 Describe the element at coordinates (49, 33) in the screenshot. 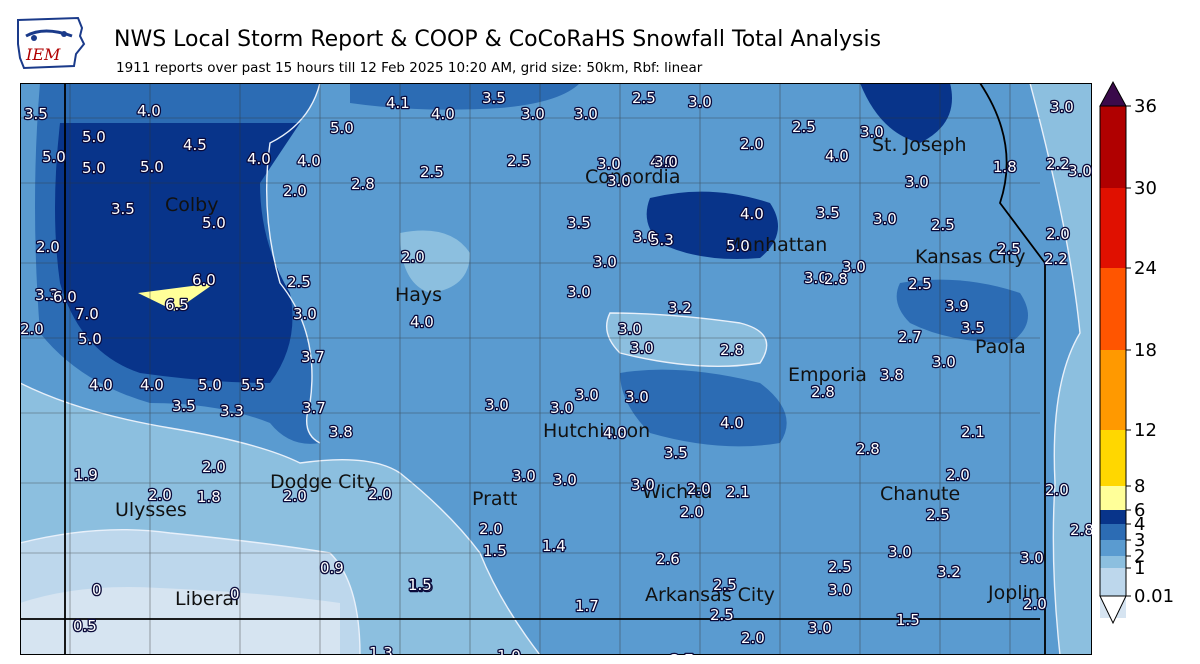

I see `logo-swoosh-icon` at that location.